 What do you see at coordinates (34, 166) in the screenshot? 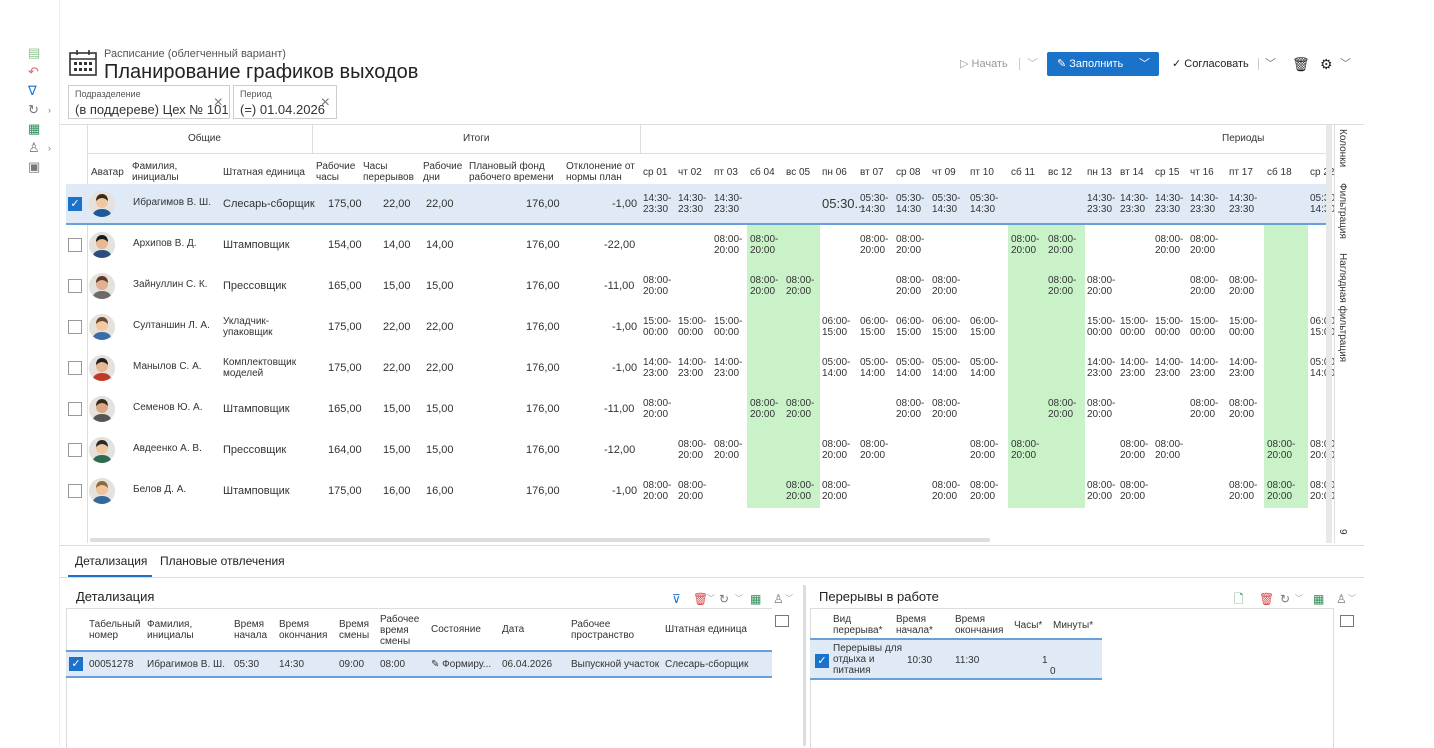
I see `calendar-icon: ▣` at bounding box center [34, 166].